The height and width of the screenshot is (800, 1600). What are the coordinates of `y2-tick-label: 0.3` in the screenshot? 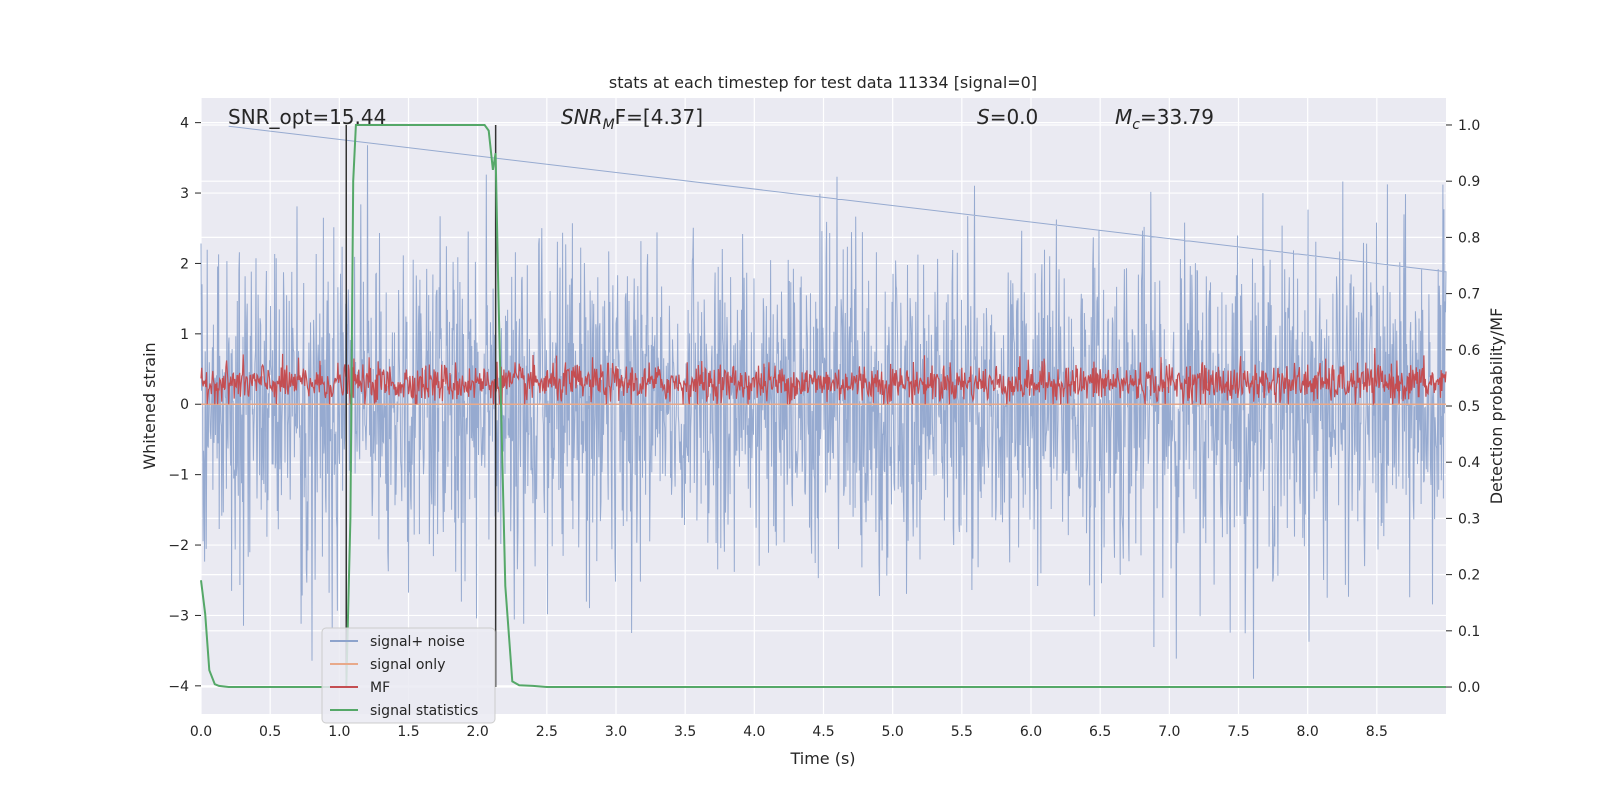 It's located at (1469, 519).